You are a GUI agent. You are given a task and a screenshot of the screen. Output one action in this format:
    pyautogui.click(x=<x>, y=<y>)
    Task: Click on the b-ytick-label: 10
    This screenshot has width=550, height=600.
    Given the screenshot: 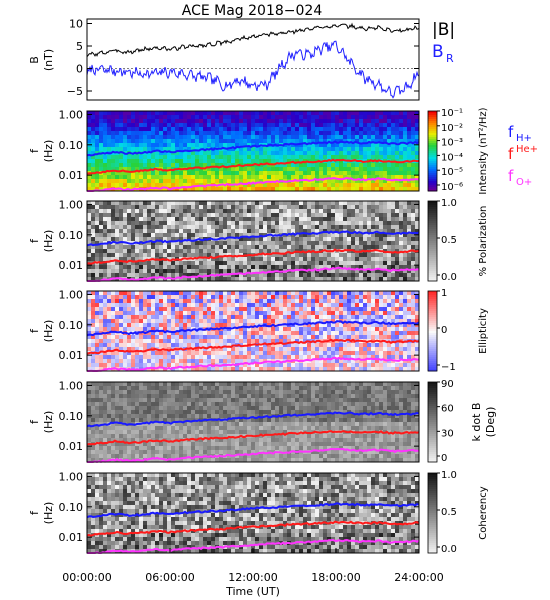 What is the action you would take?
    pyautogui.click(x=76, y=24)
    